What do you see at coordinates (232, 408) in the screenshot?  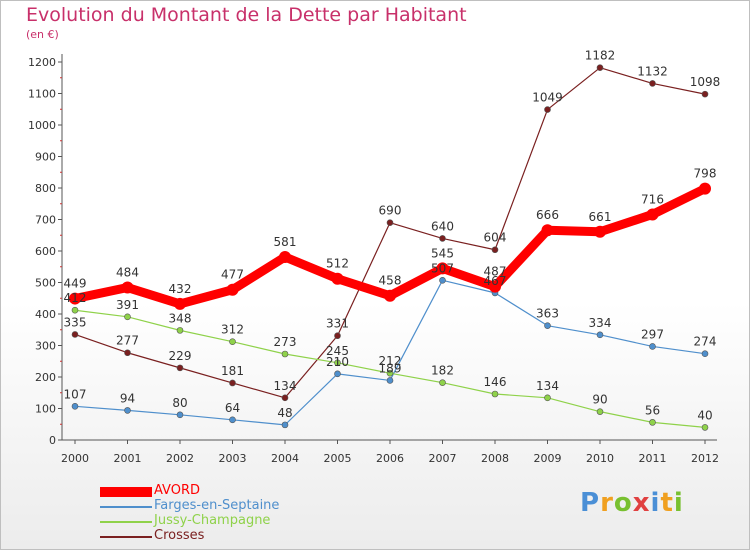 I see `data-label-farges-en-septaine: 64` at bounding box center [232, 408].